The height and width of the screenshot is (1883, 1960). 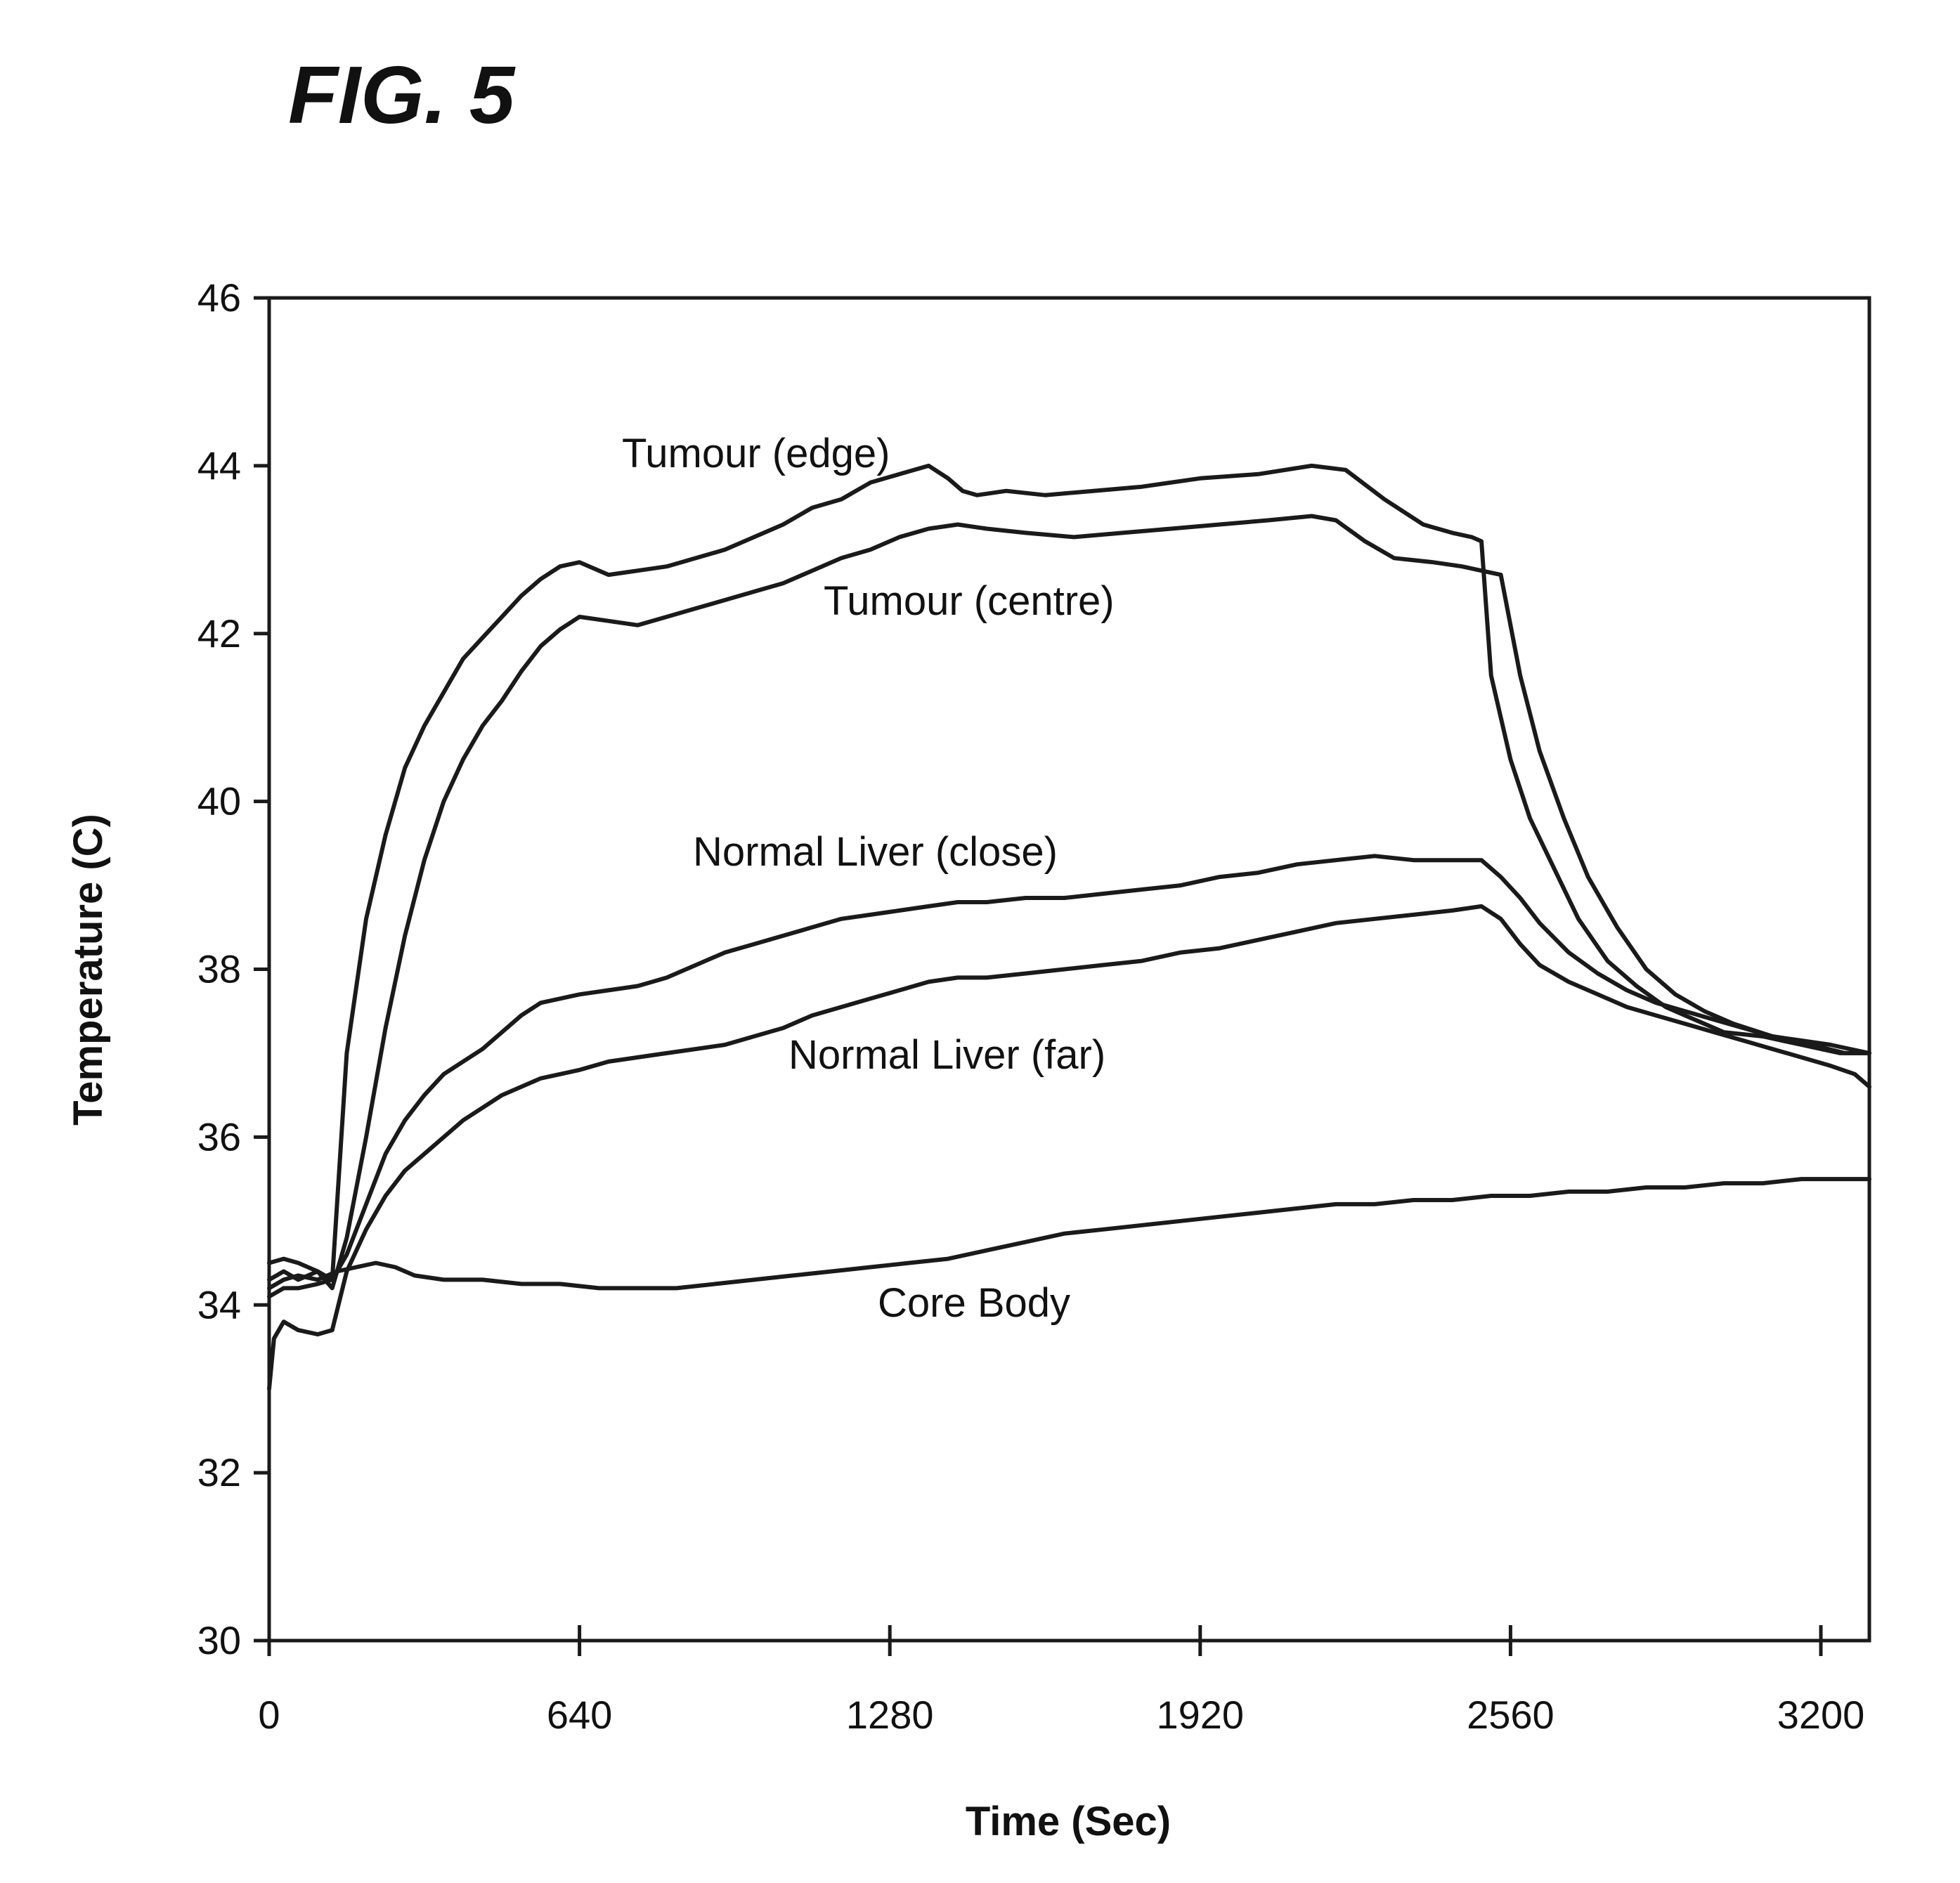 What do you see at coordinates (219, 1304) in the screenshot?
I see `y-tick-label: 34` at bounding box center [219, 1304].